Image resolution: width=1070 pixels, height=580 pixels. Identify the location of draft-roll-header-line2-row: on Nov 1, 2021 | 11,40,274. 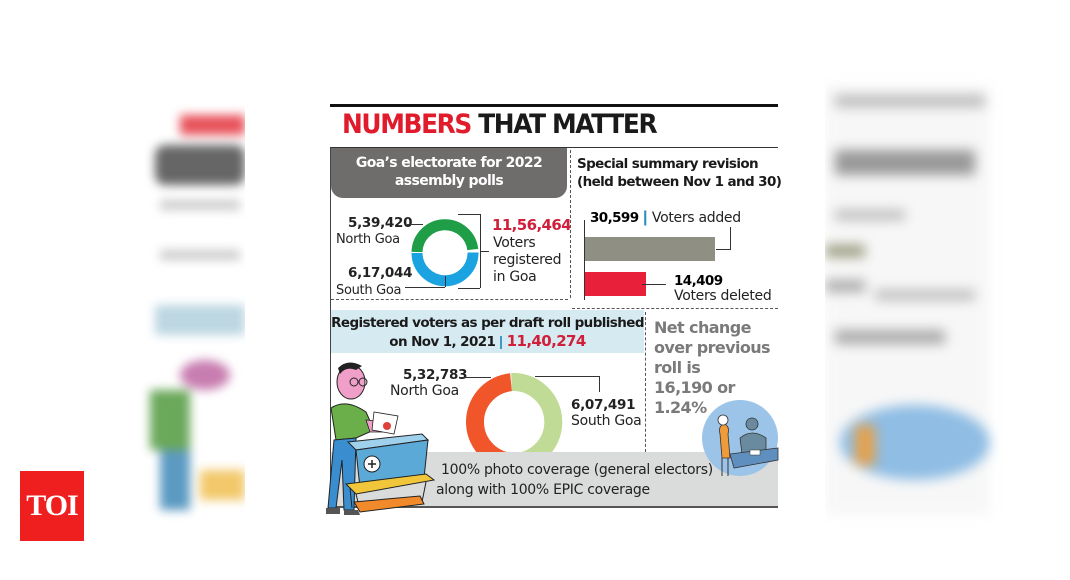
(487, 341).